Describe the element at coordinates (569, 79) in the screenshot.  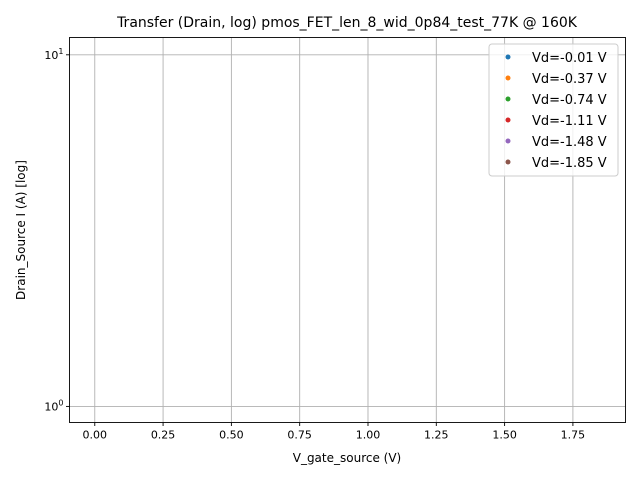
I see `legend-label: Vd=-0.37 V` at that location.